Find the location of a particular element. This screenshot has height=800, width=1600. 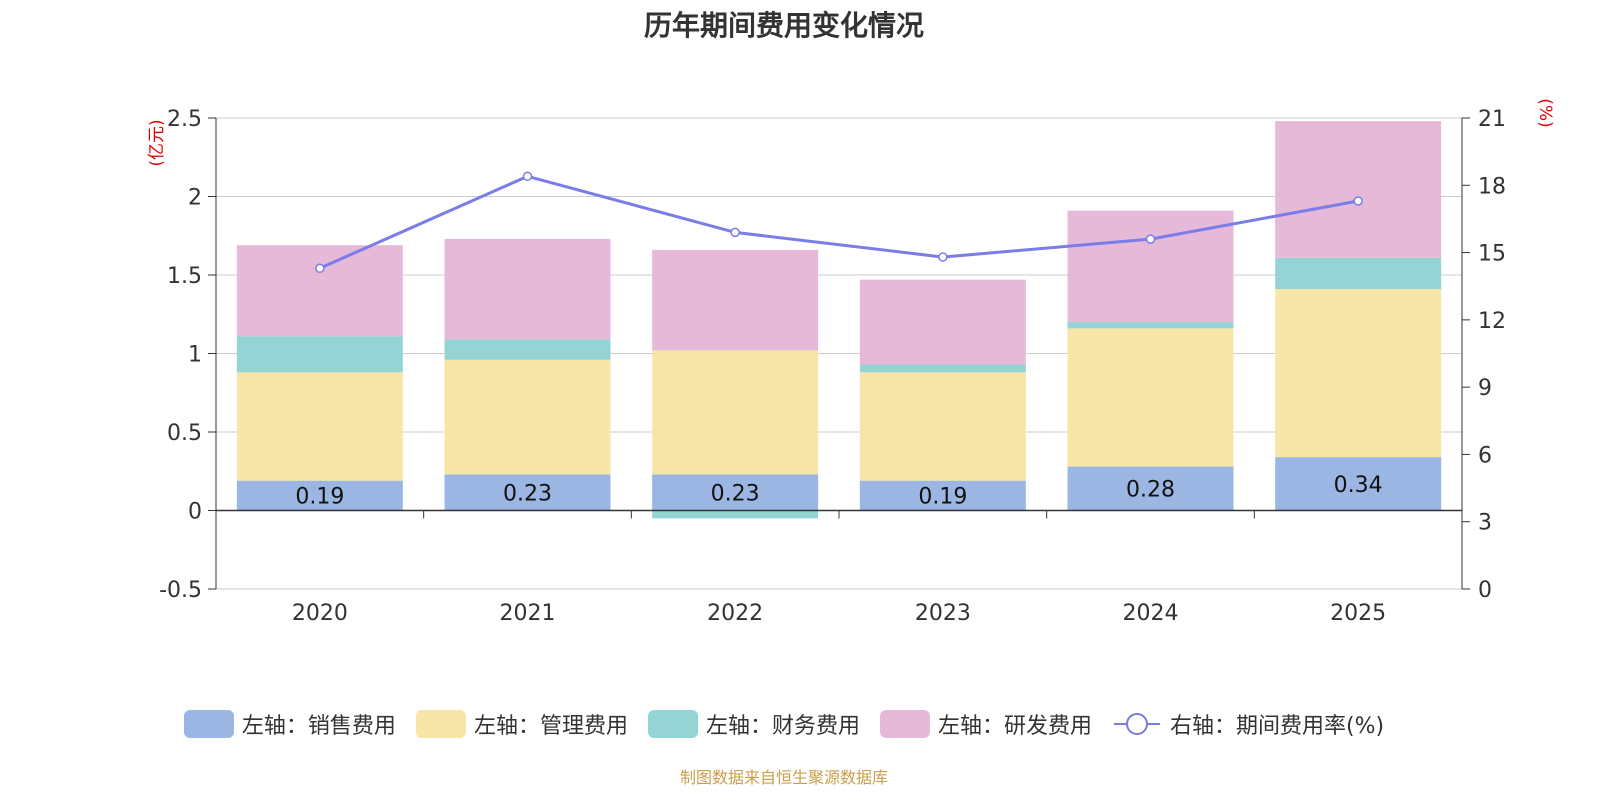

bar-1-2024 is located at coordinates (1150, 397).